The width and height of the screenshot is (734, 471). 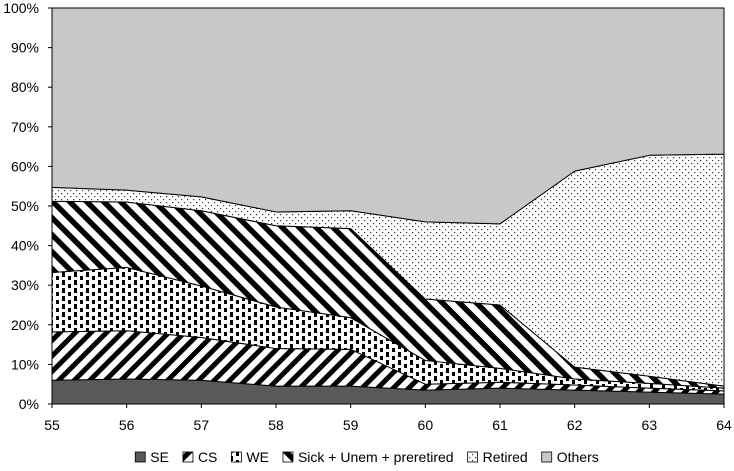 What do you see at coordinates (52, 425) in the screenshot?
I see `x-tick-label: 55` at bounding box center [52, 425].